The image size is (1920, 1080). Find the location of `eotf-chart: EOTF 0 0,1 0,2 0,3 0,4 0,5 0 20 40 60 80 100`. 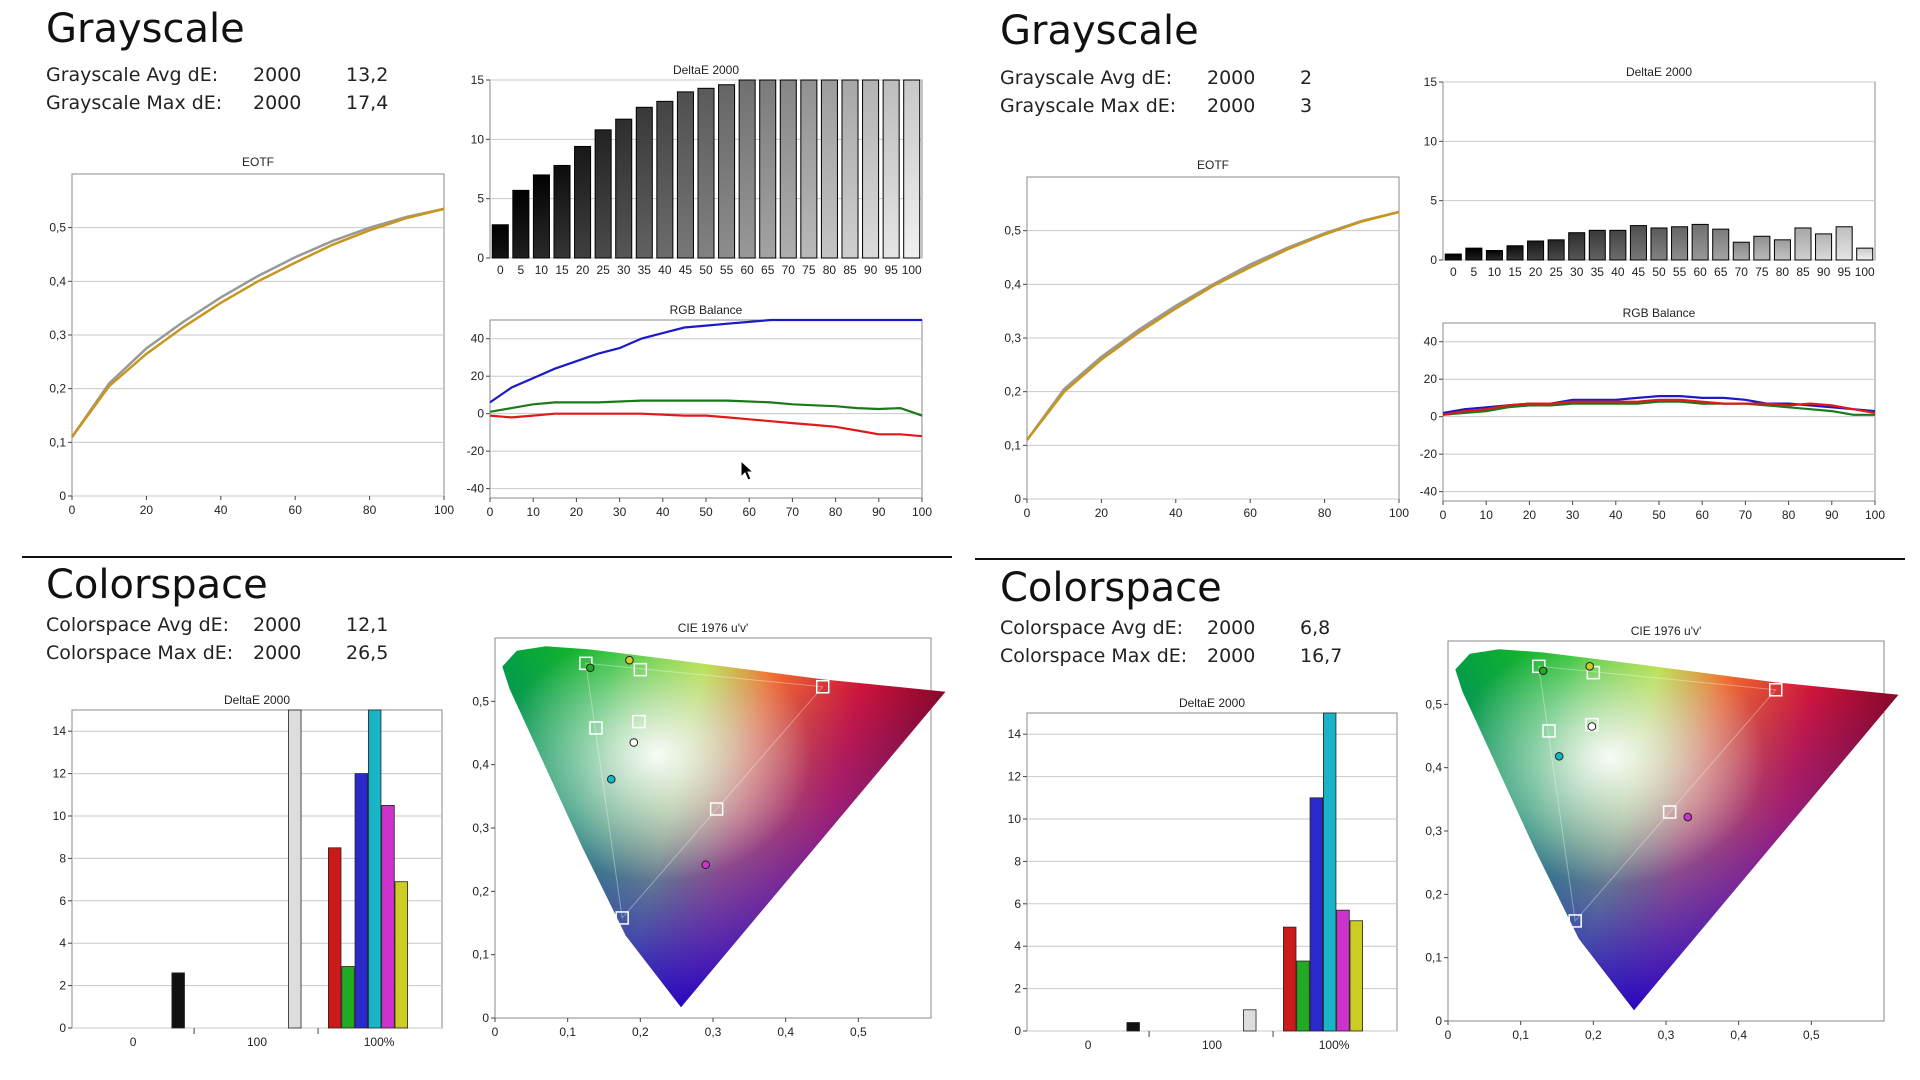

eotf-chart: EOTF 0 0,1 0,2 0,3 0,4 0,5 0 20 40 60 80 100 is located at coordinates (1206, 339).